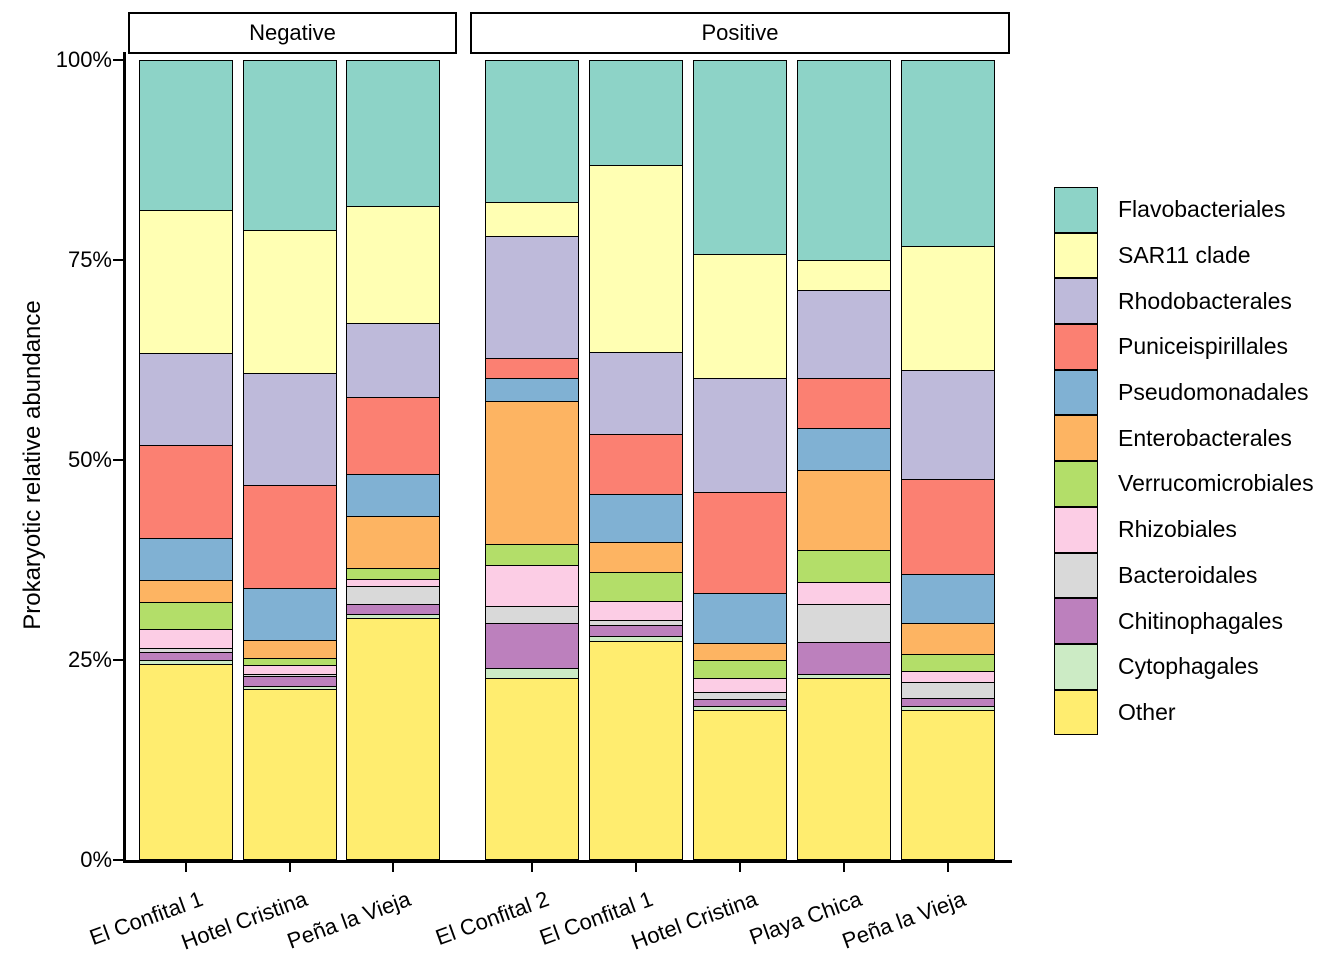 This screenshot has height=960, width=1344. Describe the element at coordinates (1177, 529) in the screenshot. I see `legend-label: Rhizobiales` at that location.